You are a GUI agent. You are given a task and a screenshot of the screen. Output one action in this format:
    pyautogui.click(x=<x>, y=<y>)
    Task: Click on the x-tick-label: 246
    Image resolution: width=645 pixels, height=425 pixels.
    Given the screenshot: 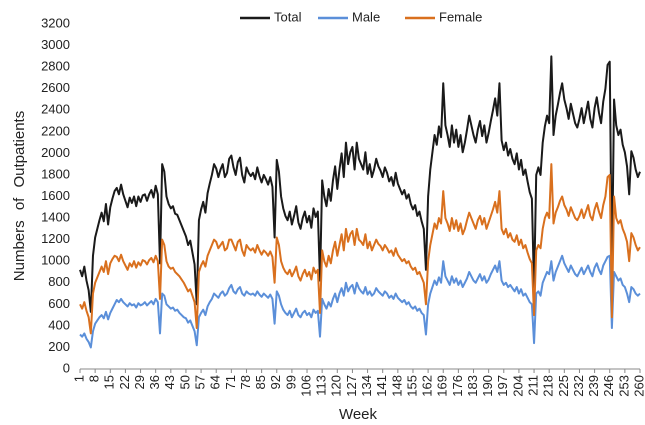 What is the action you would take?
    pyautogui.click(x=608, y=386)
    